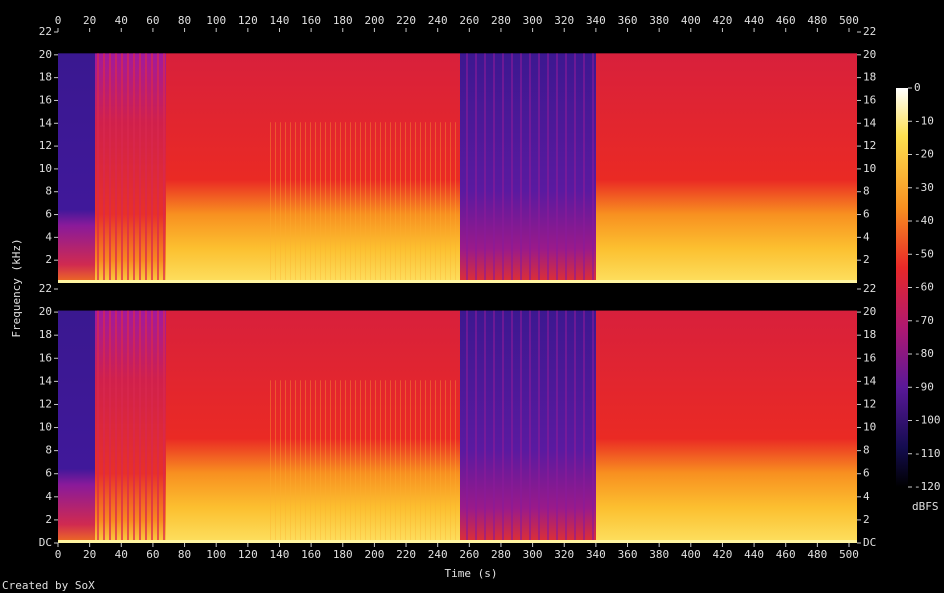 This screenshot has width=944, height=593. I want to click on footer: Created by SoX, so click(48, 585).